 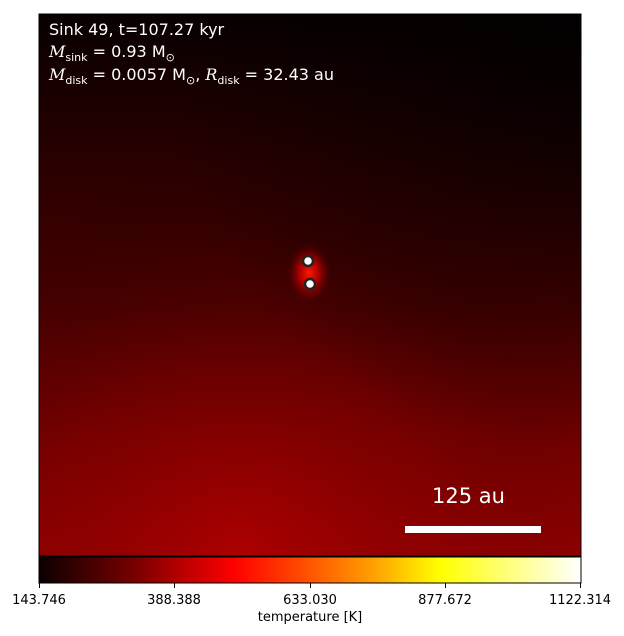 I want to click on disk-properties-label: Mdisk = 0.0057 M⊙, Rdisk = 32.43 au, so click(x=191, y=76).